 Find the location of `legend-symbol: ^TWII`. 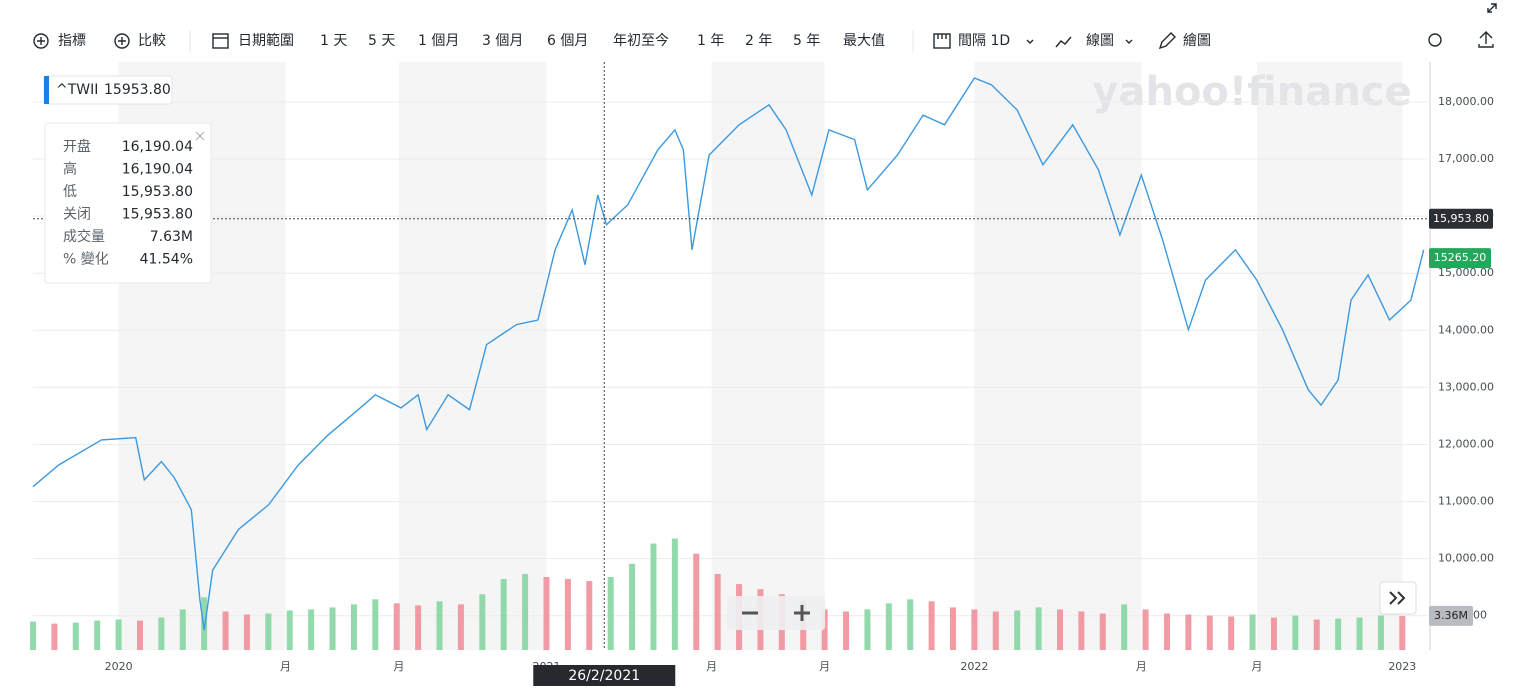

legend-symbol: ^TWII is located at coordinates (77, 90).